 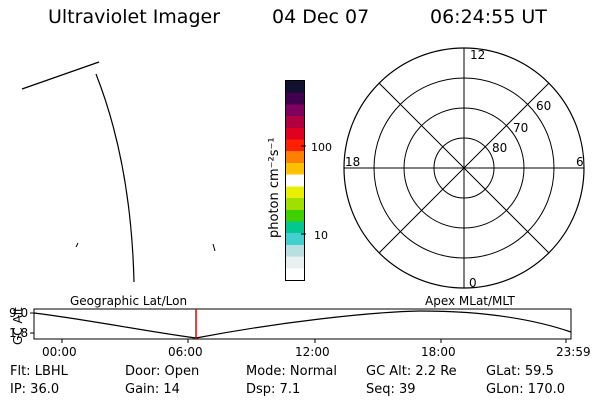 What do you see at coordinates (499, 148) in the screenshot?
I see `mlat-label-80: 80` at bounding box center [499, 148].